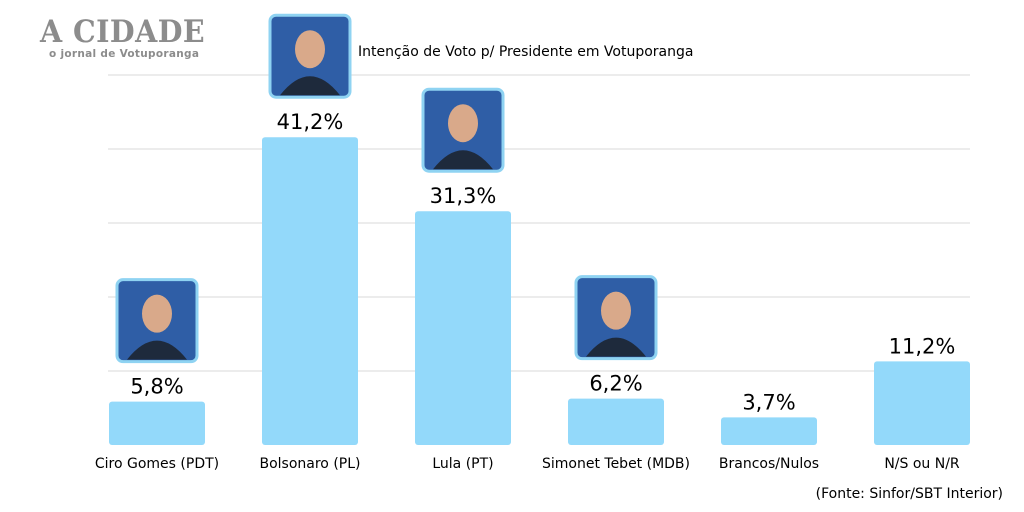 The width and height of the screenshot is (1024, 512). I want to click on value-label: 6,2%, so click(615, 384).